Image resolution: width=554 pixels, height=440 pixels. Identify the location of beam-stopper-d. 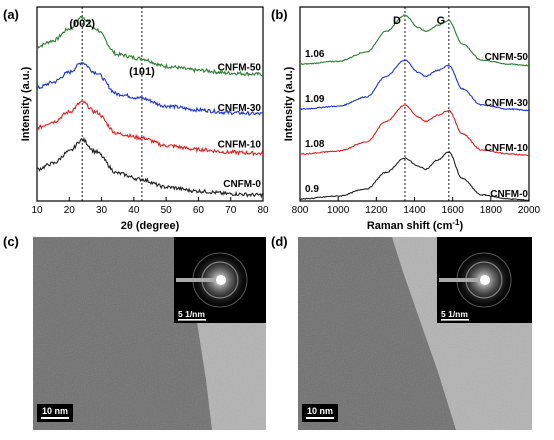
(462, 280).